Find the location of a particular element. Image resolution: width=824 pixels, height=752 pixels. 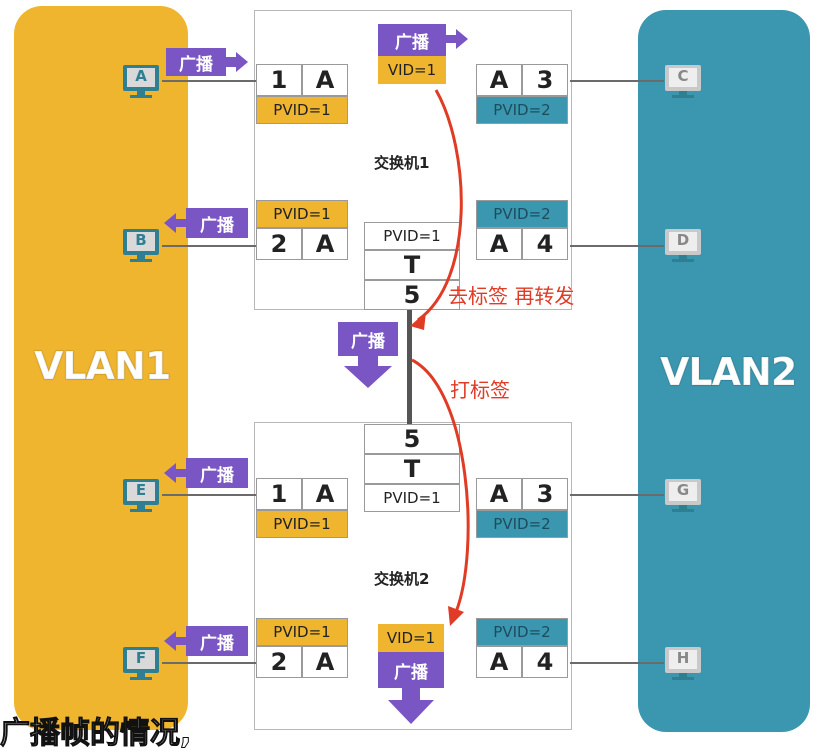

caption-subtitle: 广播帧的情况, is located at coordinates (96, 734).